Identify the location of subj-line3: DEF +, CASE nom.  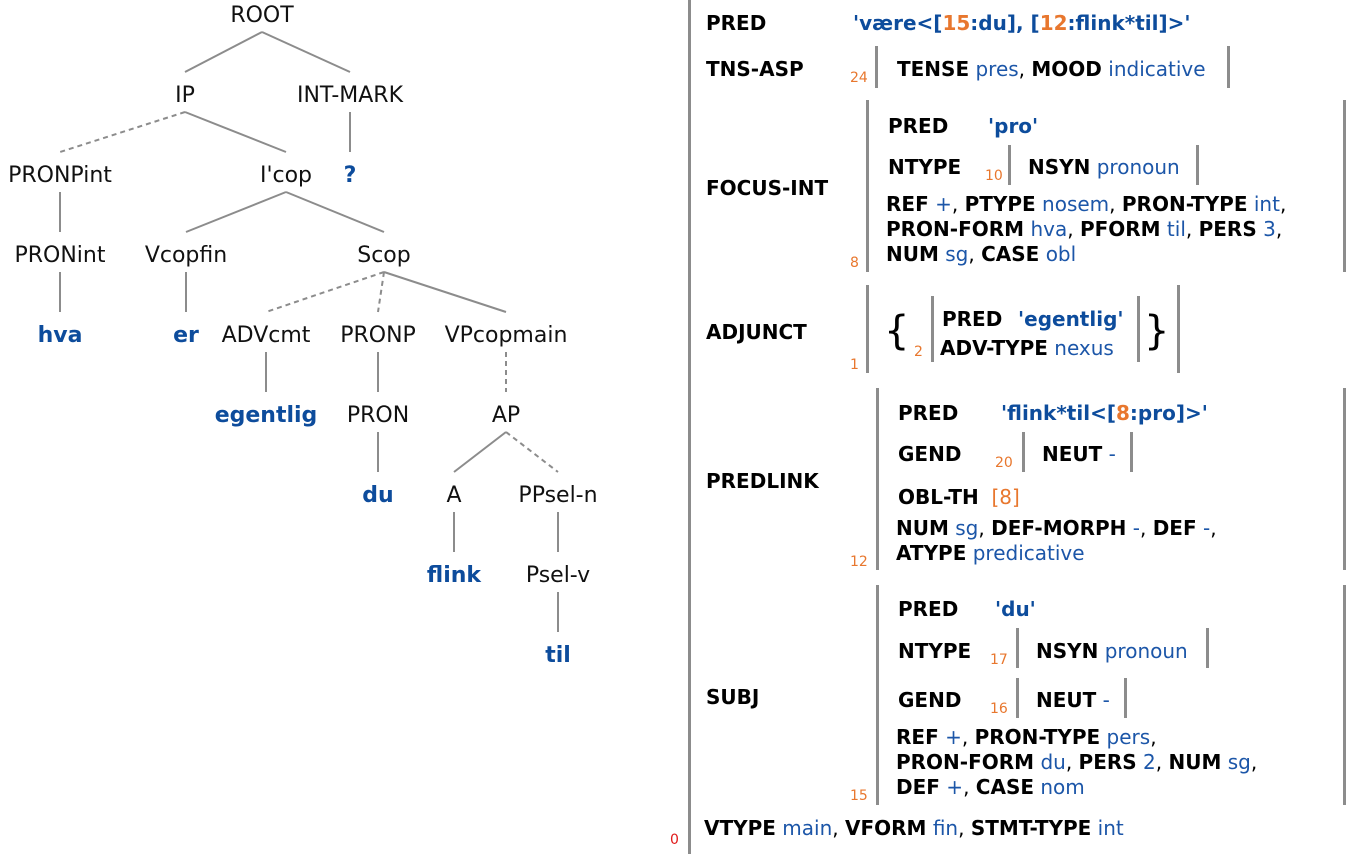
(990, 787).